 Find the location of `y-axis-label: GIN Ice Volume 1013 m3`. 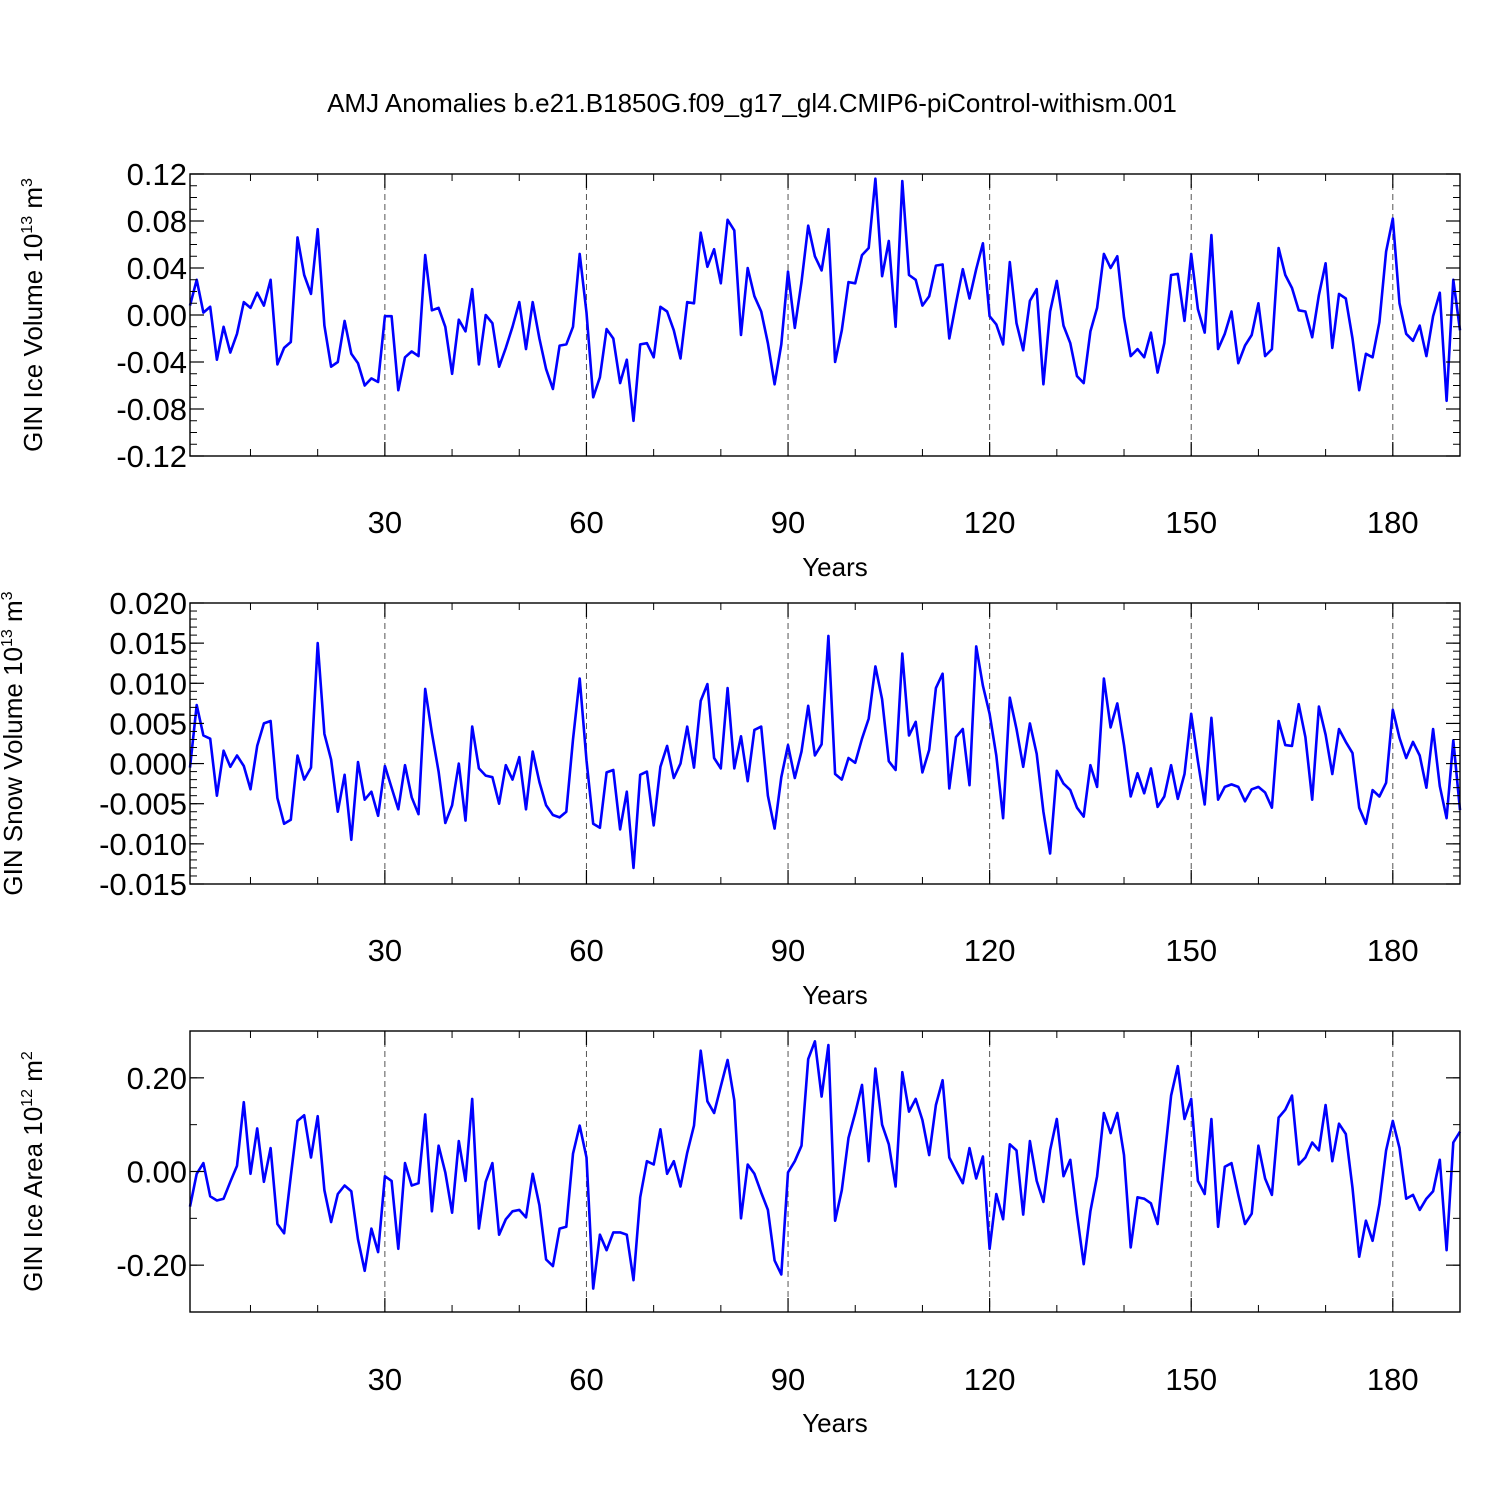

y-axis-label: GIN Ice Volume 1013 m3 is located at coordinates (33, 315).